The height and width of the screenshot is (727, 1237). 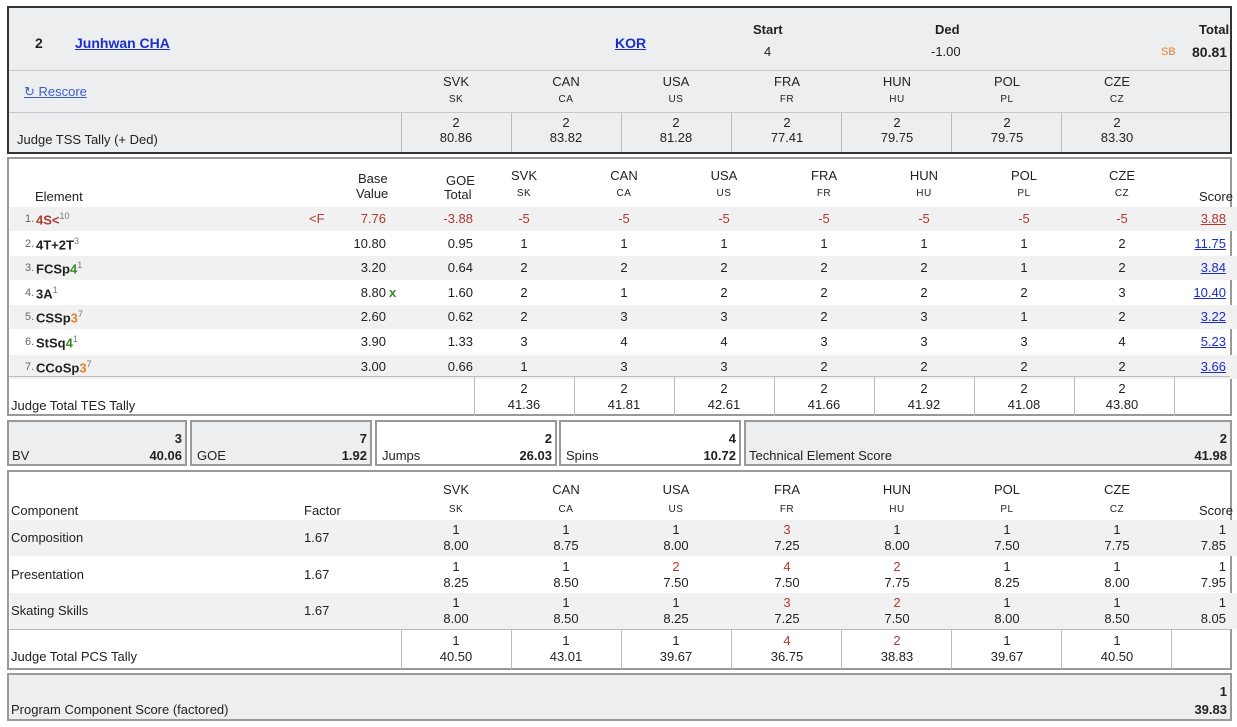 I want to click on pcs-value: 39.67, so click(x=1007, y=656).